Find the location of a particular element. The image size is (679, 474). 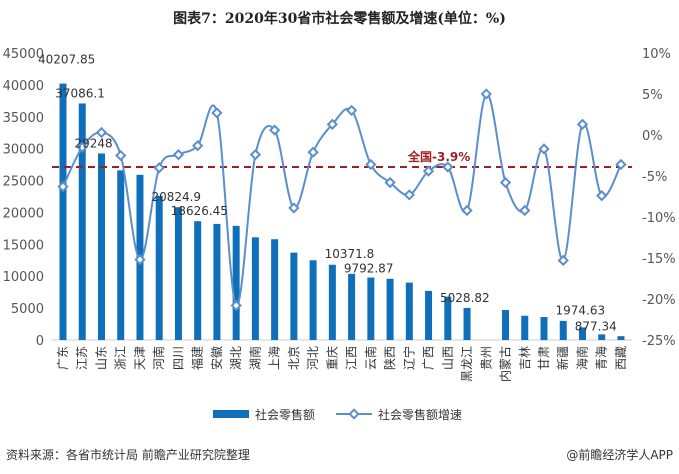

y-left-tick: 25000 is located at coordinates (23, 182).